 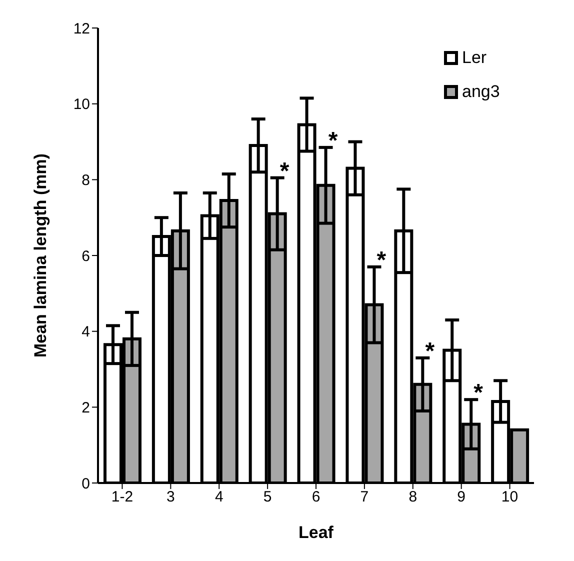 I want to click on x-tick-label: 6, so click(x=316, y=497).